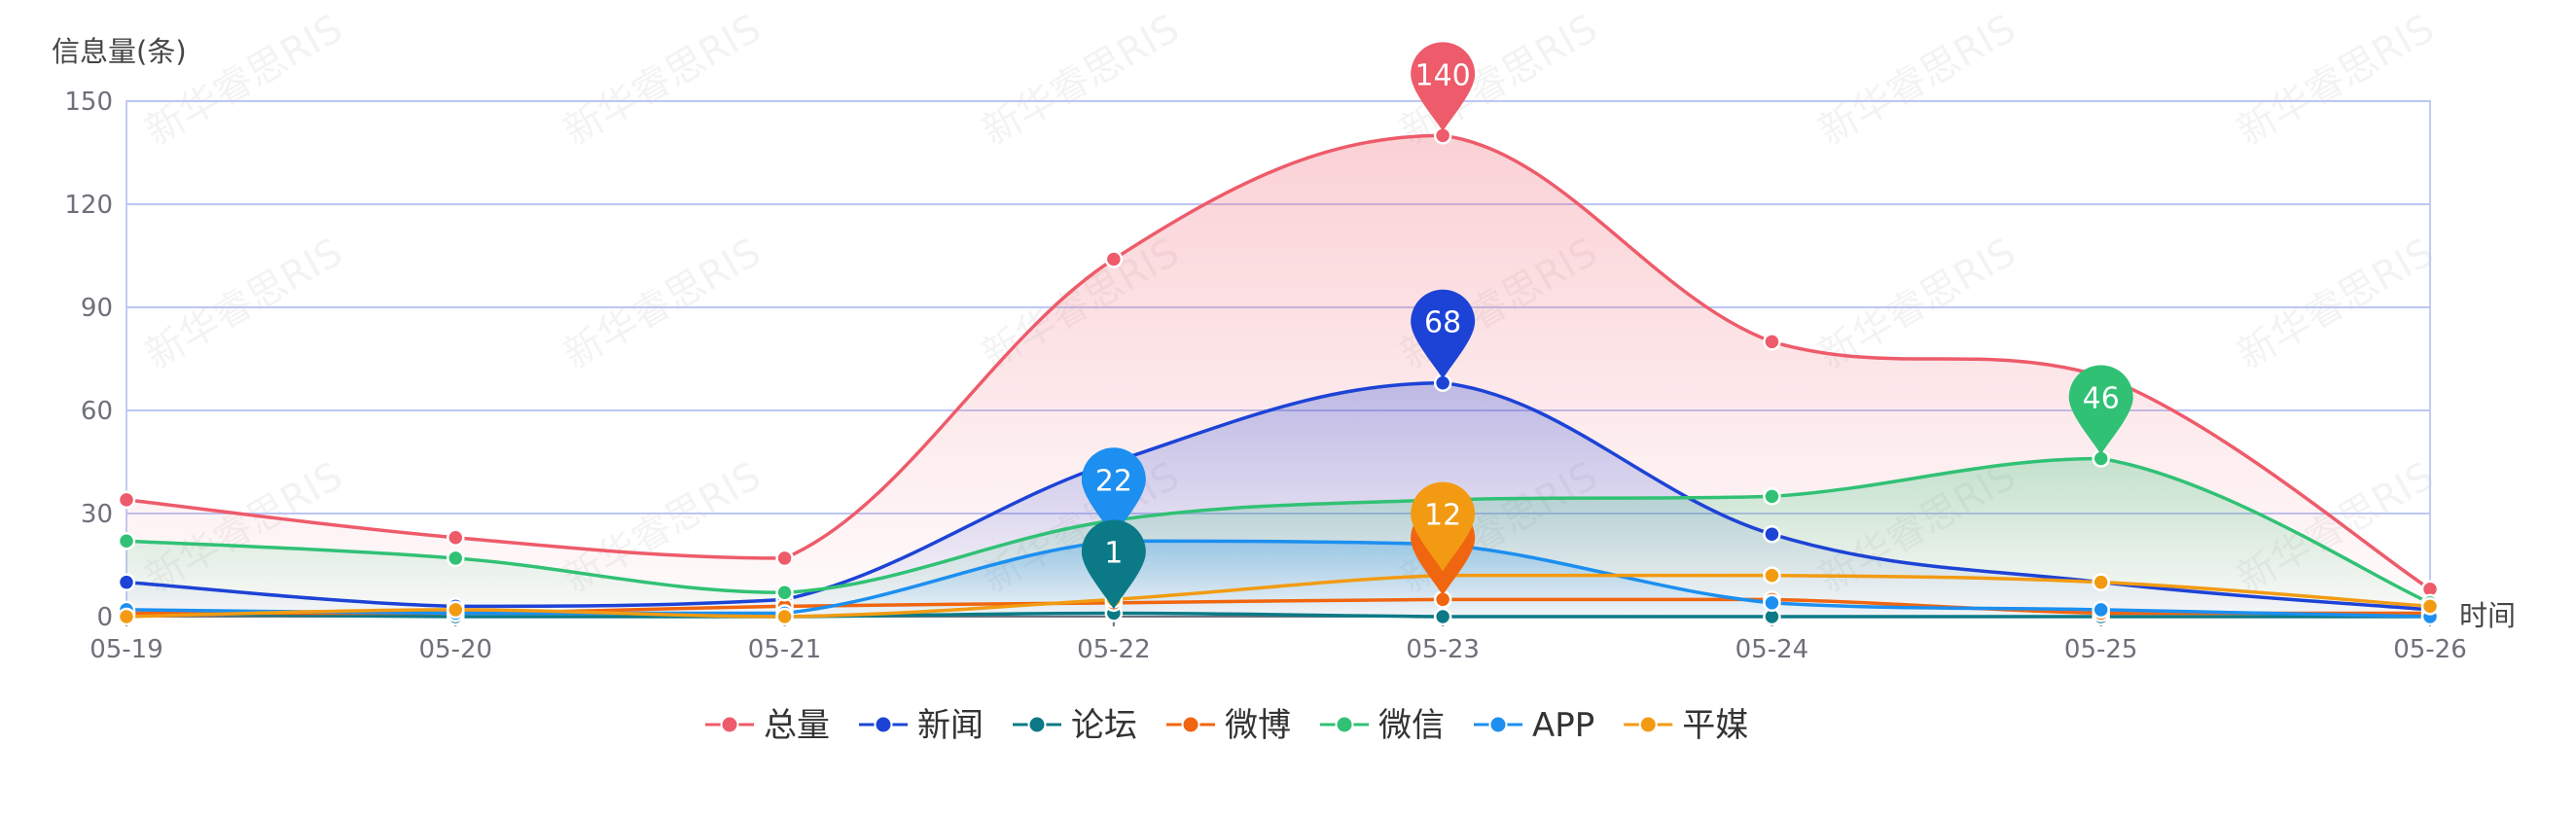 This screenshot has width=2576, height=816. What do you see at coordinates (119, 51) in the screenshot?
I see `y-axis-label: 信息量(条)` at bounding box center [119, 51].